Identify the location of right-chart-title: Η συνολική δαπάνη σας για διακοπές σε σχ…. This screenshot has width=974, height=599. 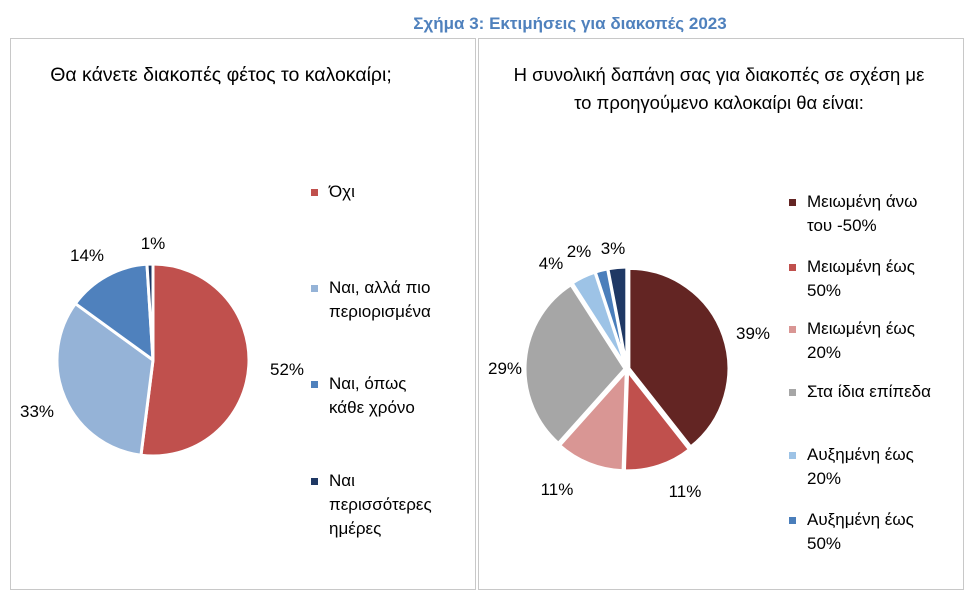
(719, 88).